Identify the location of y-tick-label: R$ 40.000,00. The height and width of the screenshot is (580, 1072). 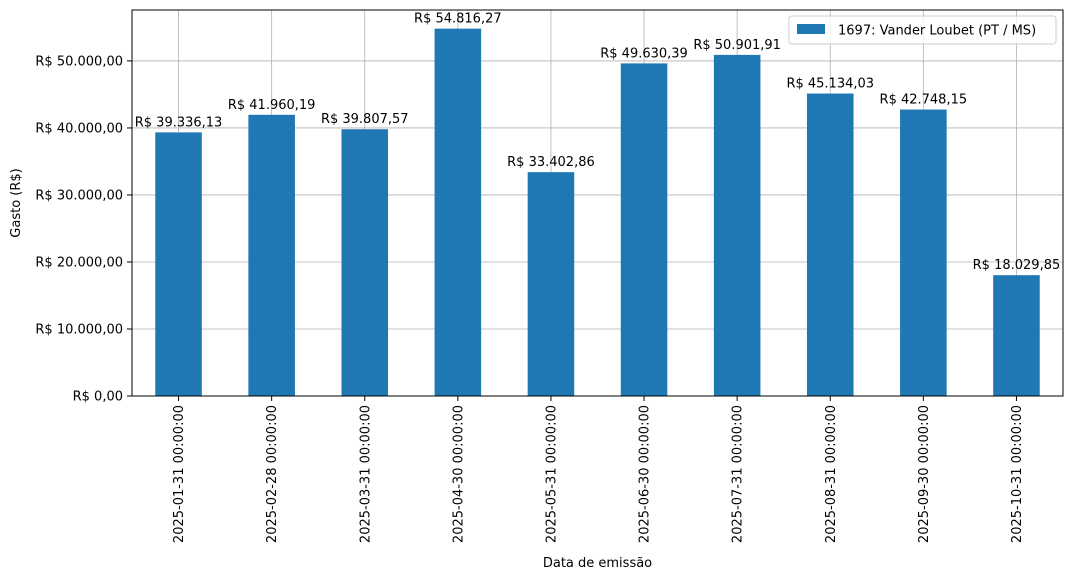
(79, 128).